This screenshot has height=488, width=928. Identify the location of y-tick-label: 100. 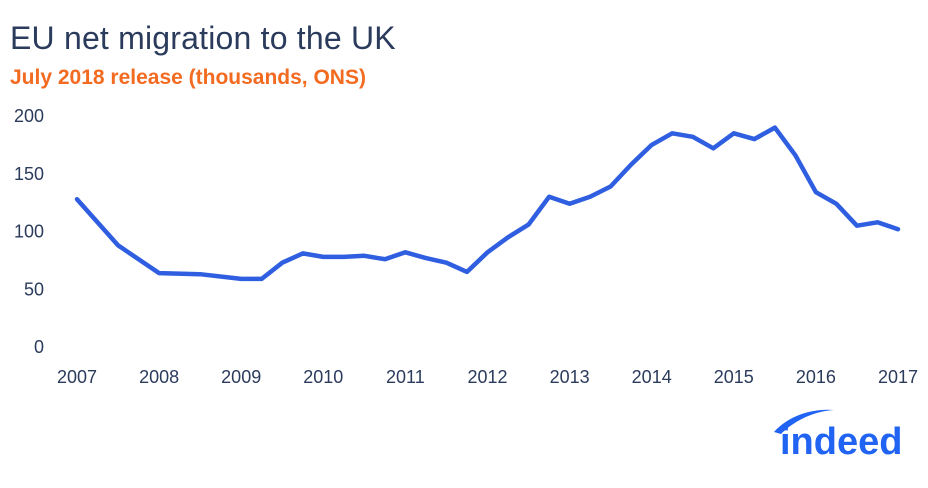
(29, 232).